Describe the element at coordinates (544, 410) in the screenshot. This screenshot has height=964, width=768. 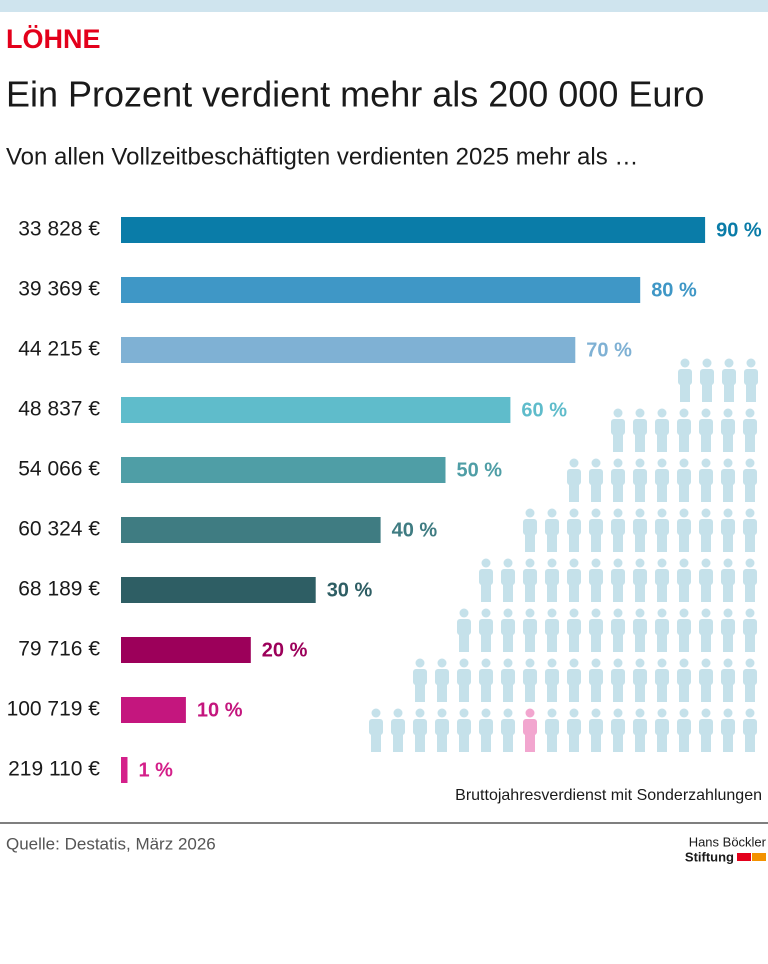
I see `value-label: 60 %` at that location.